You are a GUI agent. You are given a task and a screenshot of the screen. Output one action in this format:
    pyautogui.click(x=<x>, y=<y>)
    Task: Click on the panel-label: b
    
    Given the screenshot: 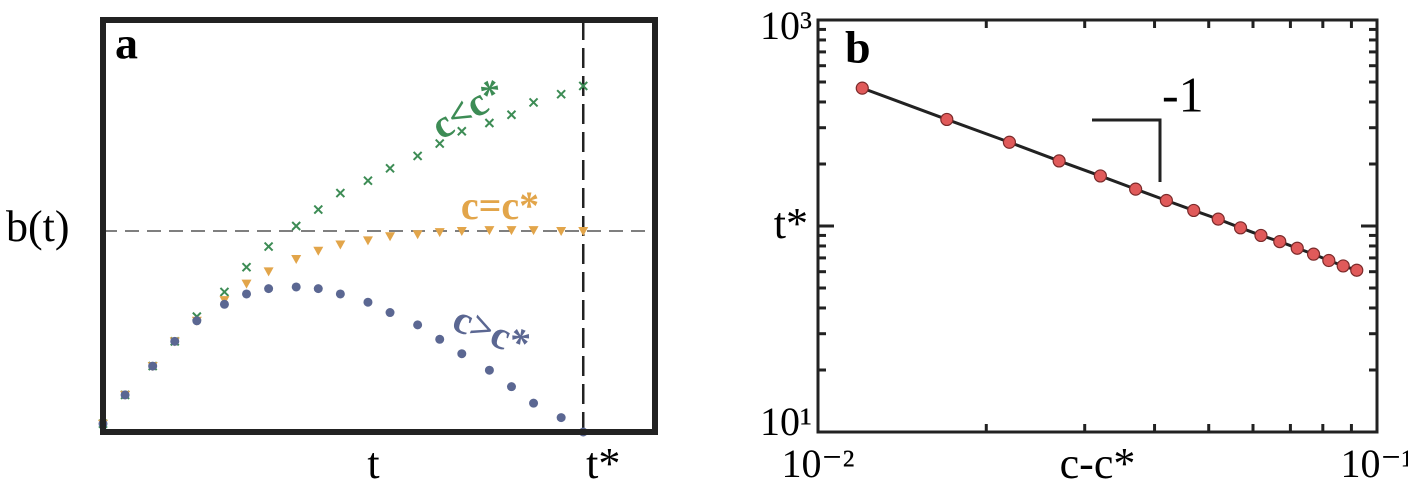 What is the action you would take?
    pyautogui.click(x=858, y=47)
    